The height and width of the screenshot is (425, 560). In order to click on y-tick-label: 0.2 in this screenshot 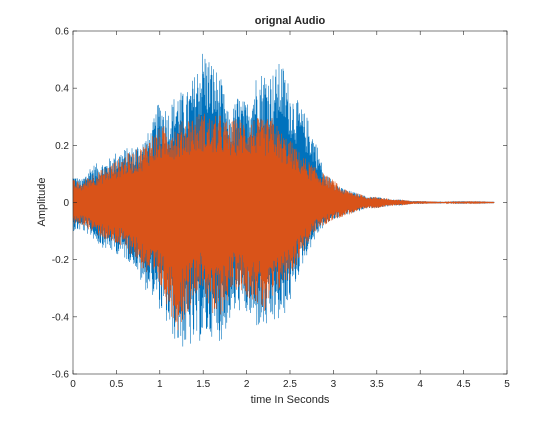, I will do `click(62, 146)`.